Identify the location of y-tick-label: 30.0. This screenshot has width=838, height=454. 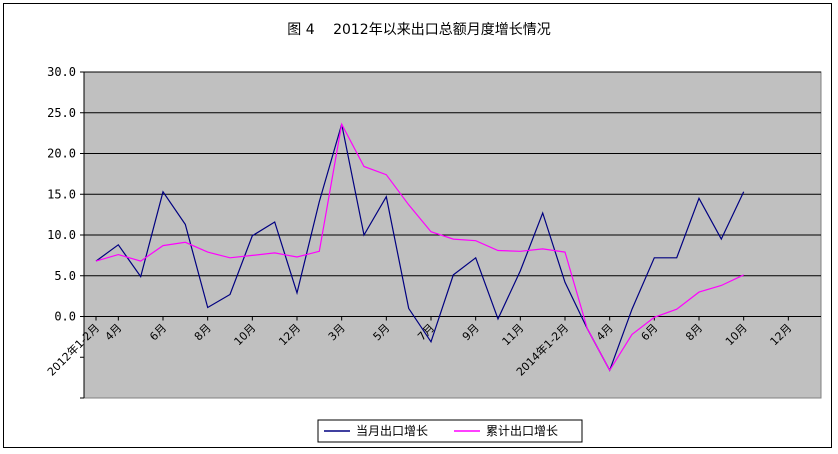
(61, 72).